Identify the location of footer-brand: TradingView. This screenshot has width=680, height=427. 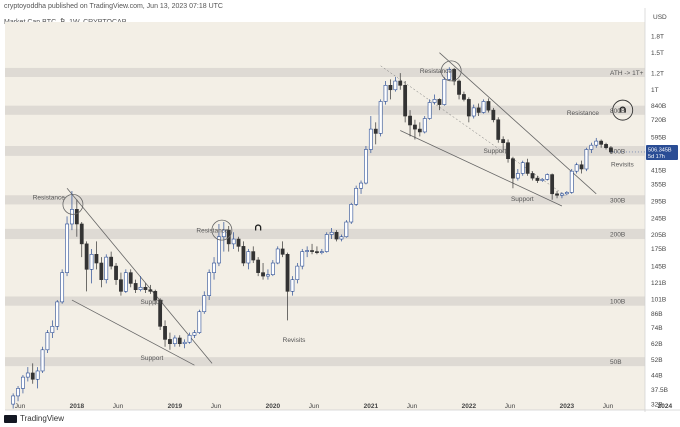
(42, 418).